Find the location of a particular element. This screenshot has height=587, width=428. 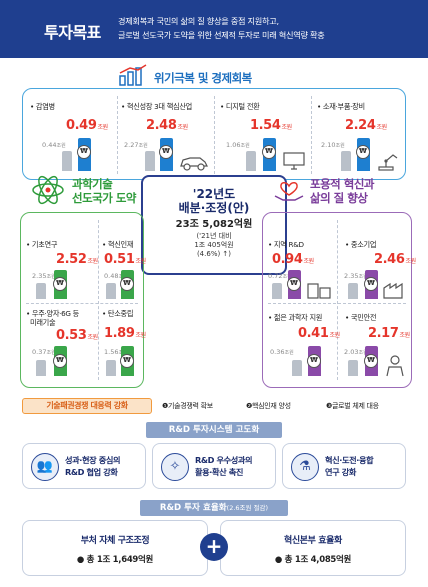

crisis-item-label: • 감염병 is located at coordinates (42, 106).